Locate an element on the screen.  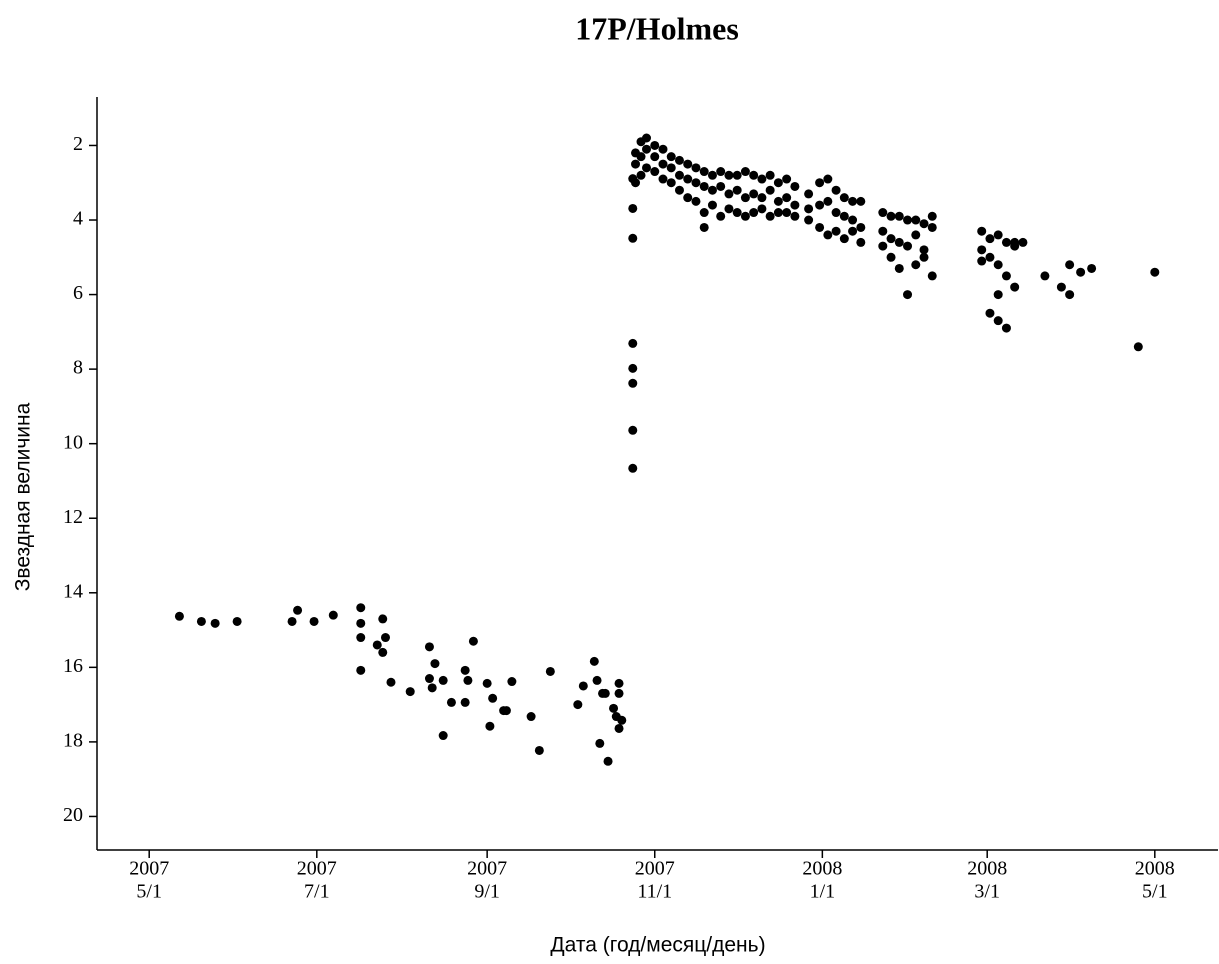
y-tick-label: 8 is located at coordinates (78, 368).